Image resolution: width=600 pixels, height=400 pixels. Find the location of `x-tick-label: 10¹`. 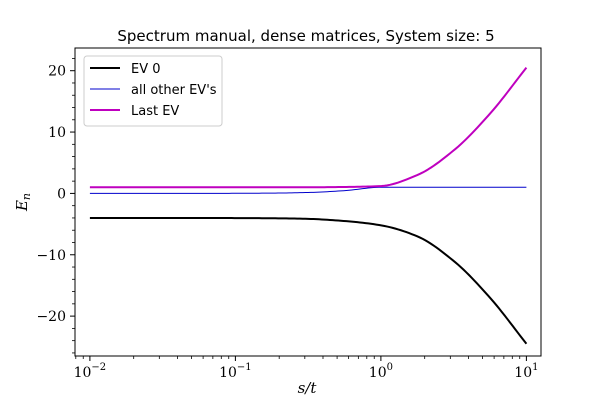

x-tick-label: 10¹ is located at coordinates (526, 371).